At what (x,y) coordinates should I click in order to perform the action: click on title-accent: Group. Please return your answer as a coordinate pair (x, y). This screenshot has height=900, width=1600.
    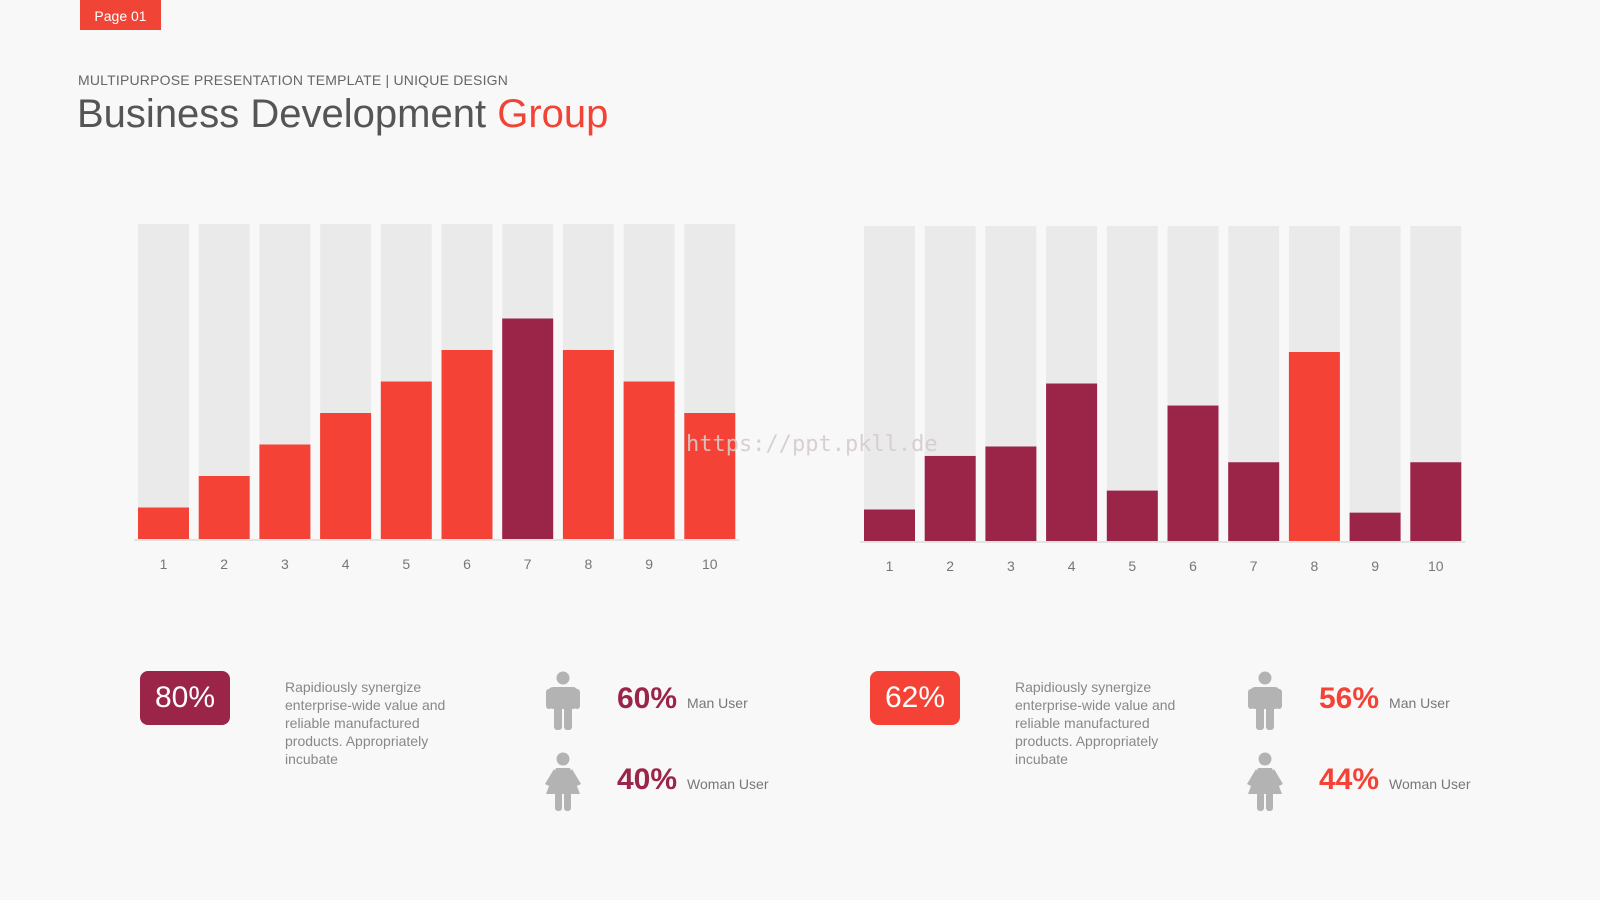
    Looking at the image, I should click on (553, 114).